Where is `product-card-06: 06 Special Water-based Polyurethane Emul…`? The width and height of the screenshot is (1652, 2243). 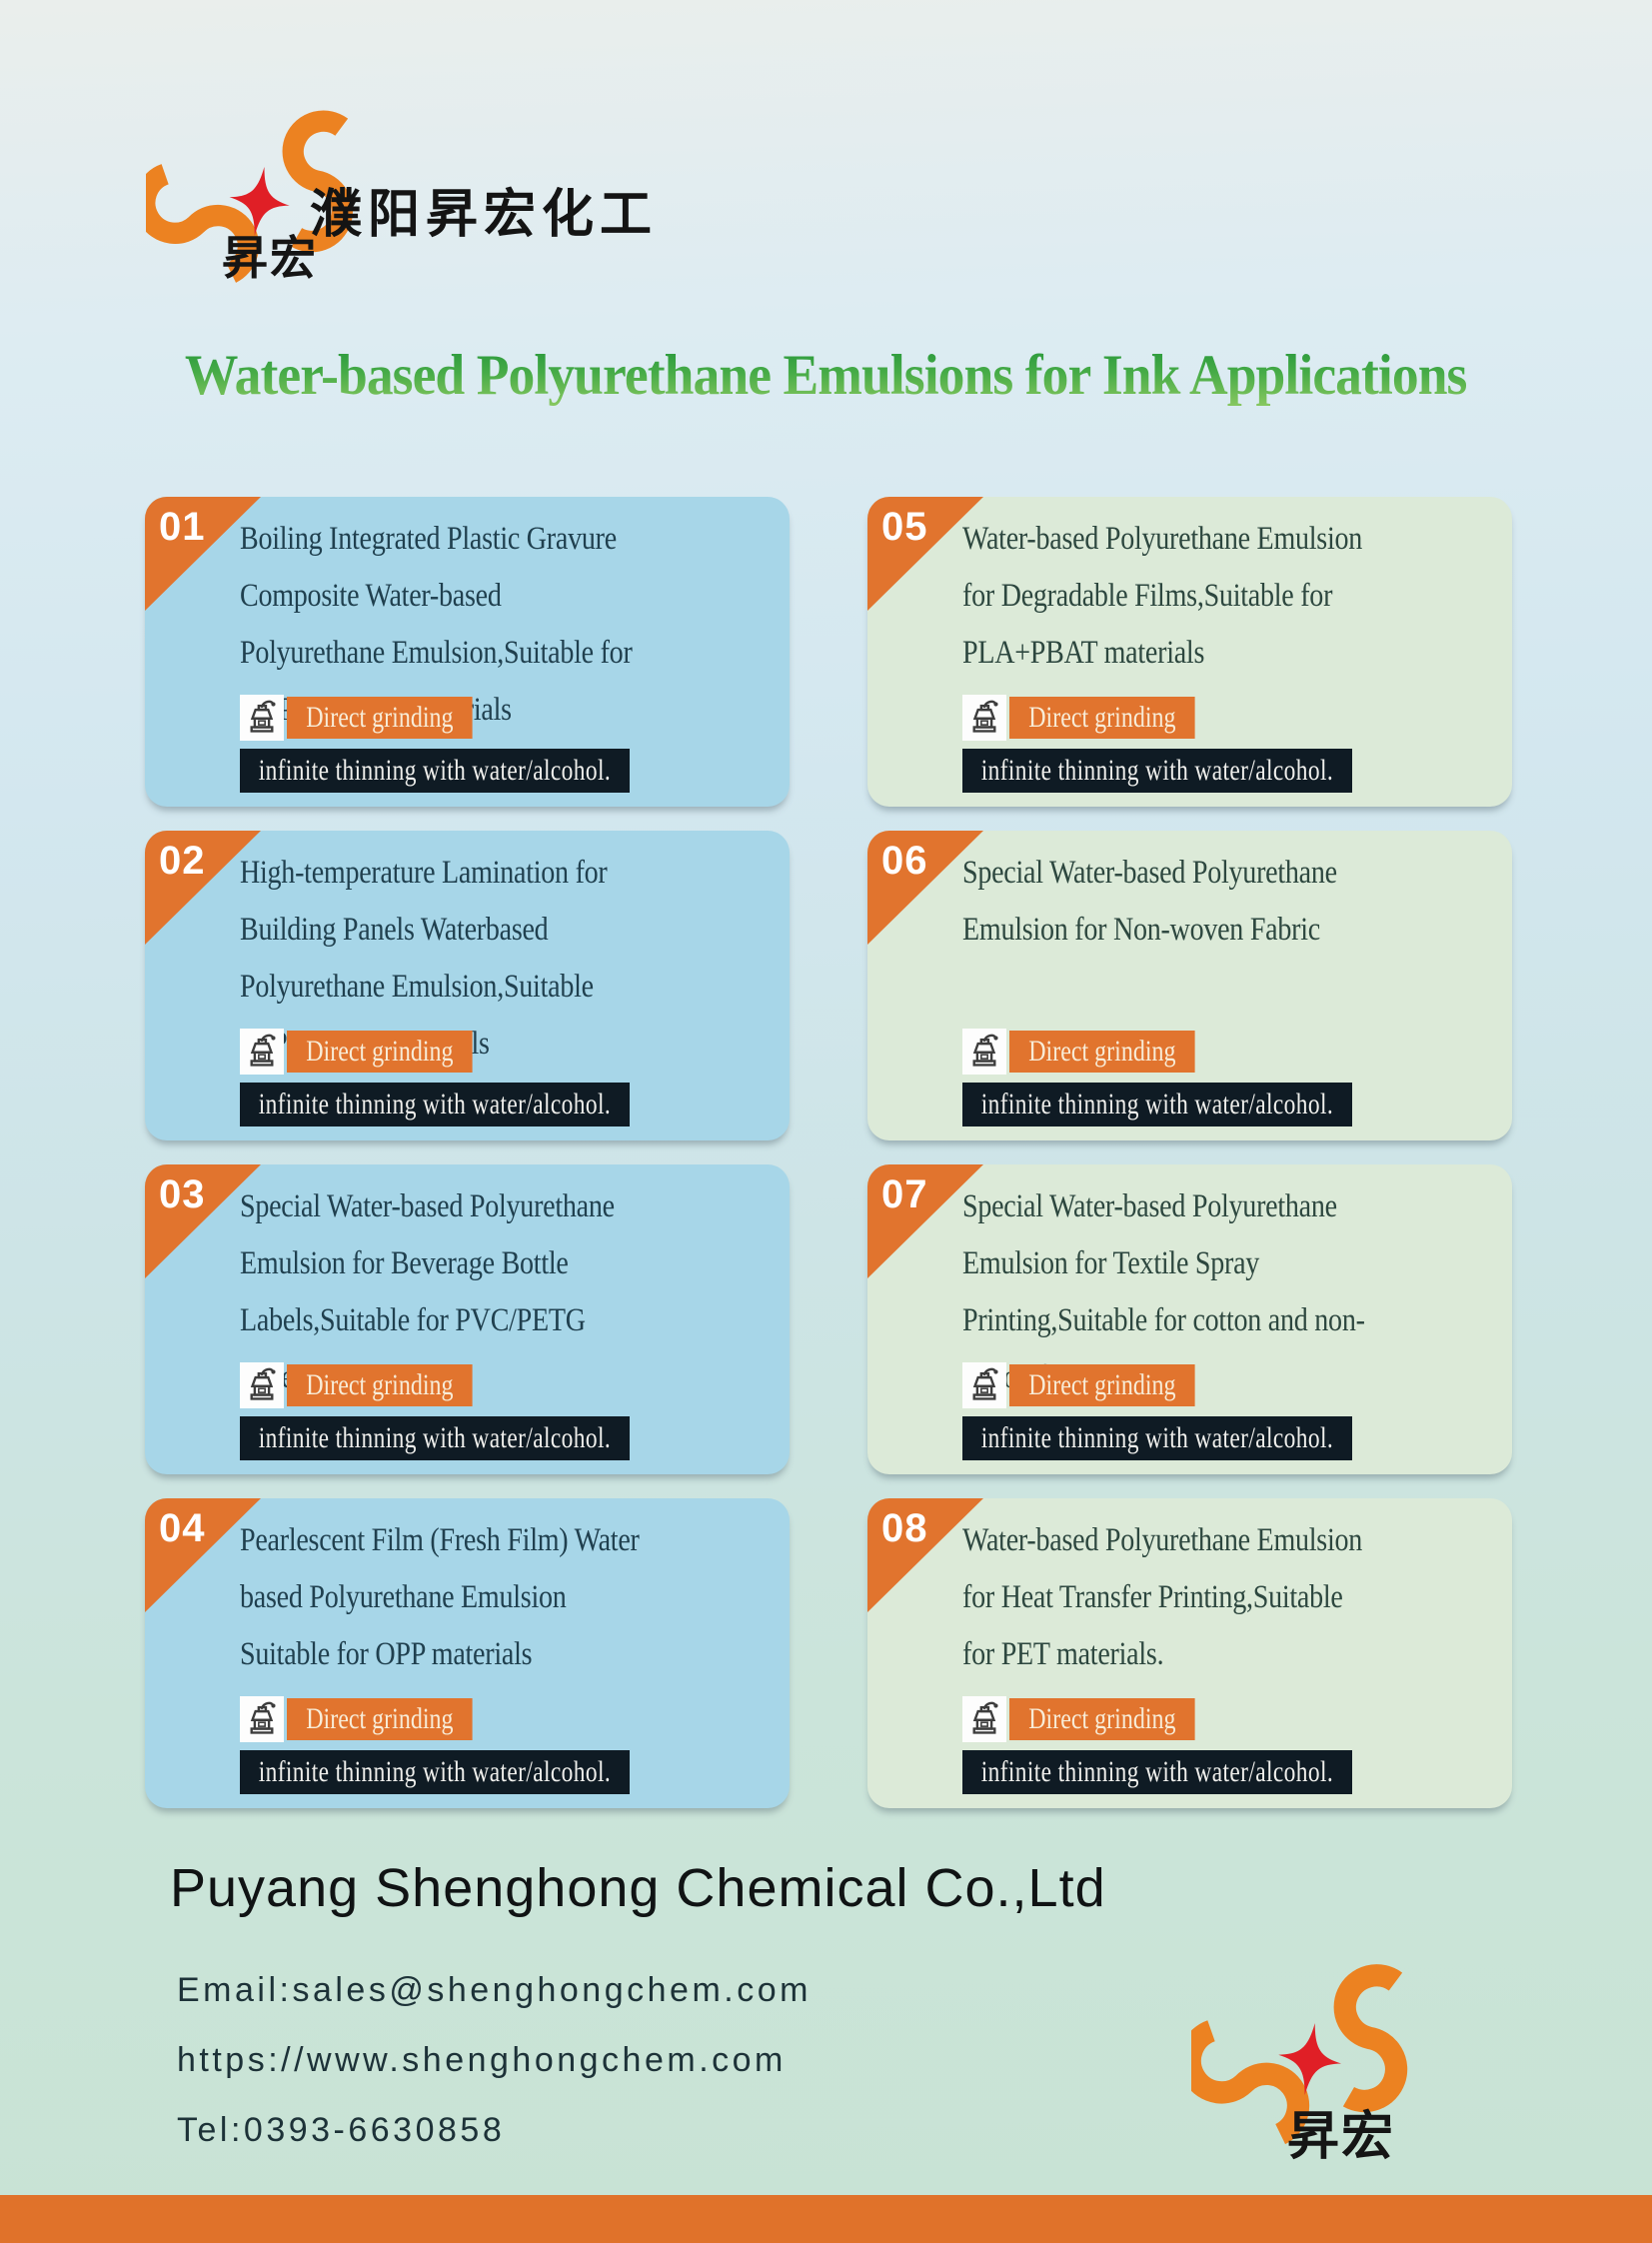 product-card-06: 06 Special Water-based Polyurethane Emul… is located at coordinates (1189, 985).